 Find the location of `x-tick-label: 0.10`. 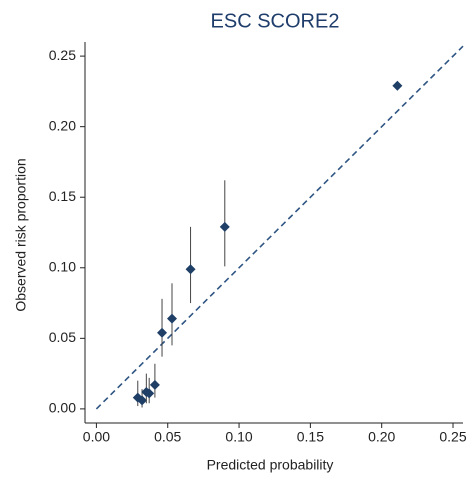

x-tick-label: 0.10 is located at coordinates (238, 437).